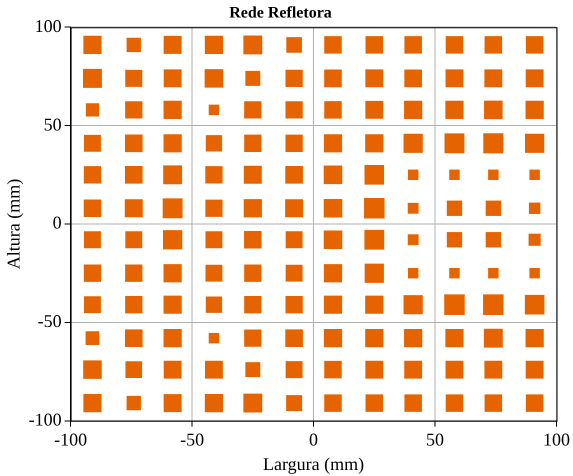 The height and width of the screenshot is (476, 573). I want to click on y-tick-label: -50, so click(50, 321).